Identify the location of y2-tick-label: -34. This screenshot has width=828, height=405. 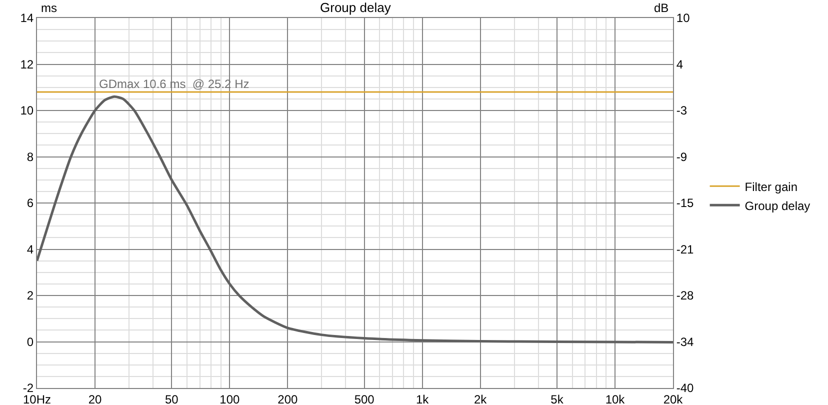
(685, 341).